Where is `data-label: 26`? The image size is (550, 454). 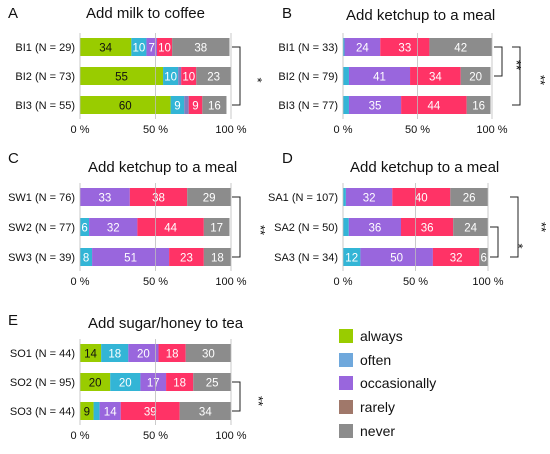
data-label: 26 is located at coordinates (469, 199).